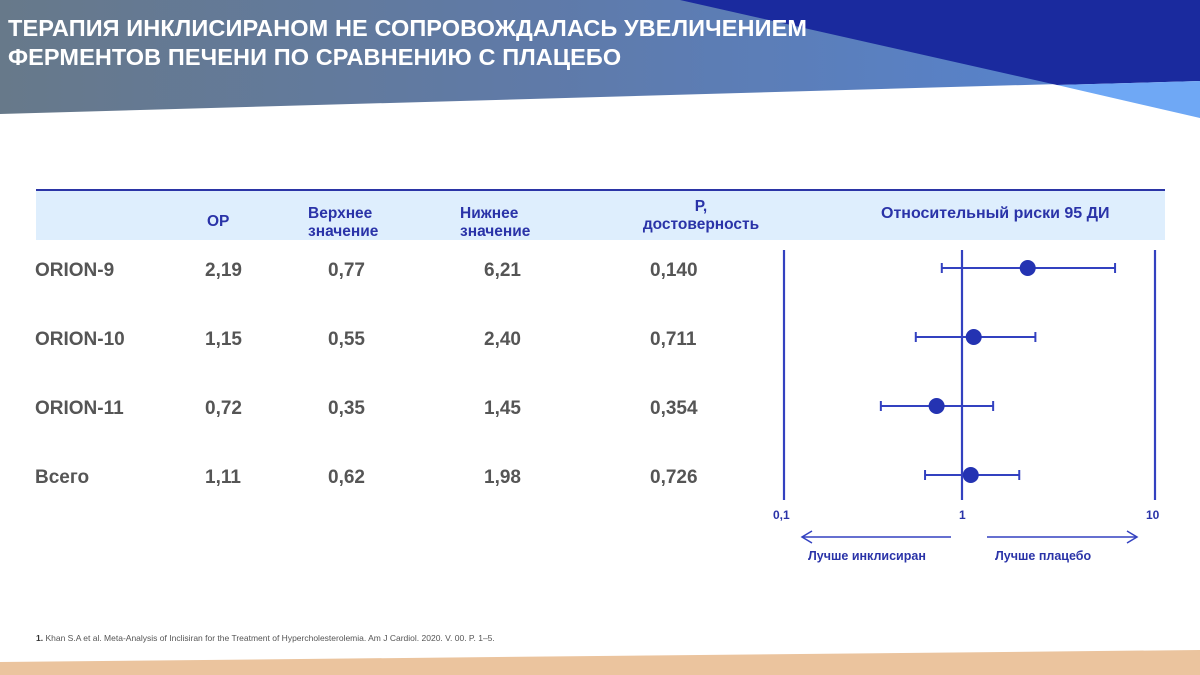 Image resolution: width=1200 pixels, height=675 pixels. I want to click on or-value: 2,19, so click(223, 270).